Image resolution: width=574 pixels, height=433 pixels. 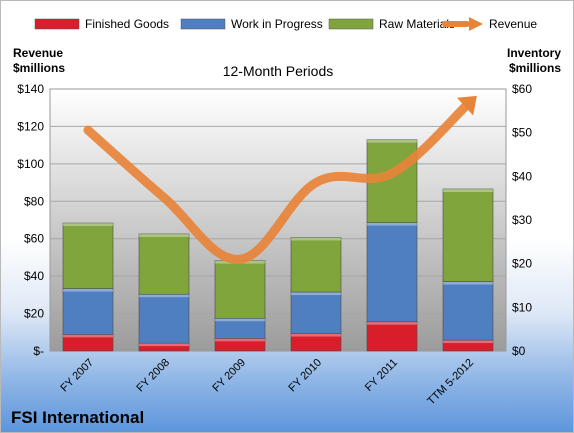 I want to click on right-tick-label: $60, so click(x=522, y=89).